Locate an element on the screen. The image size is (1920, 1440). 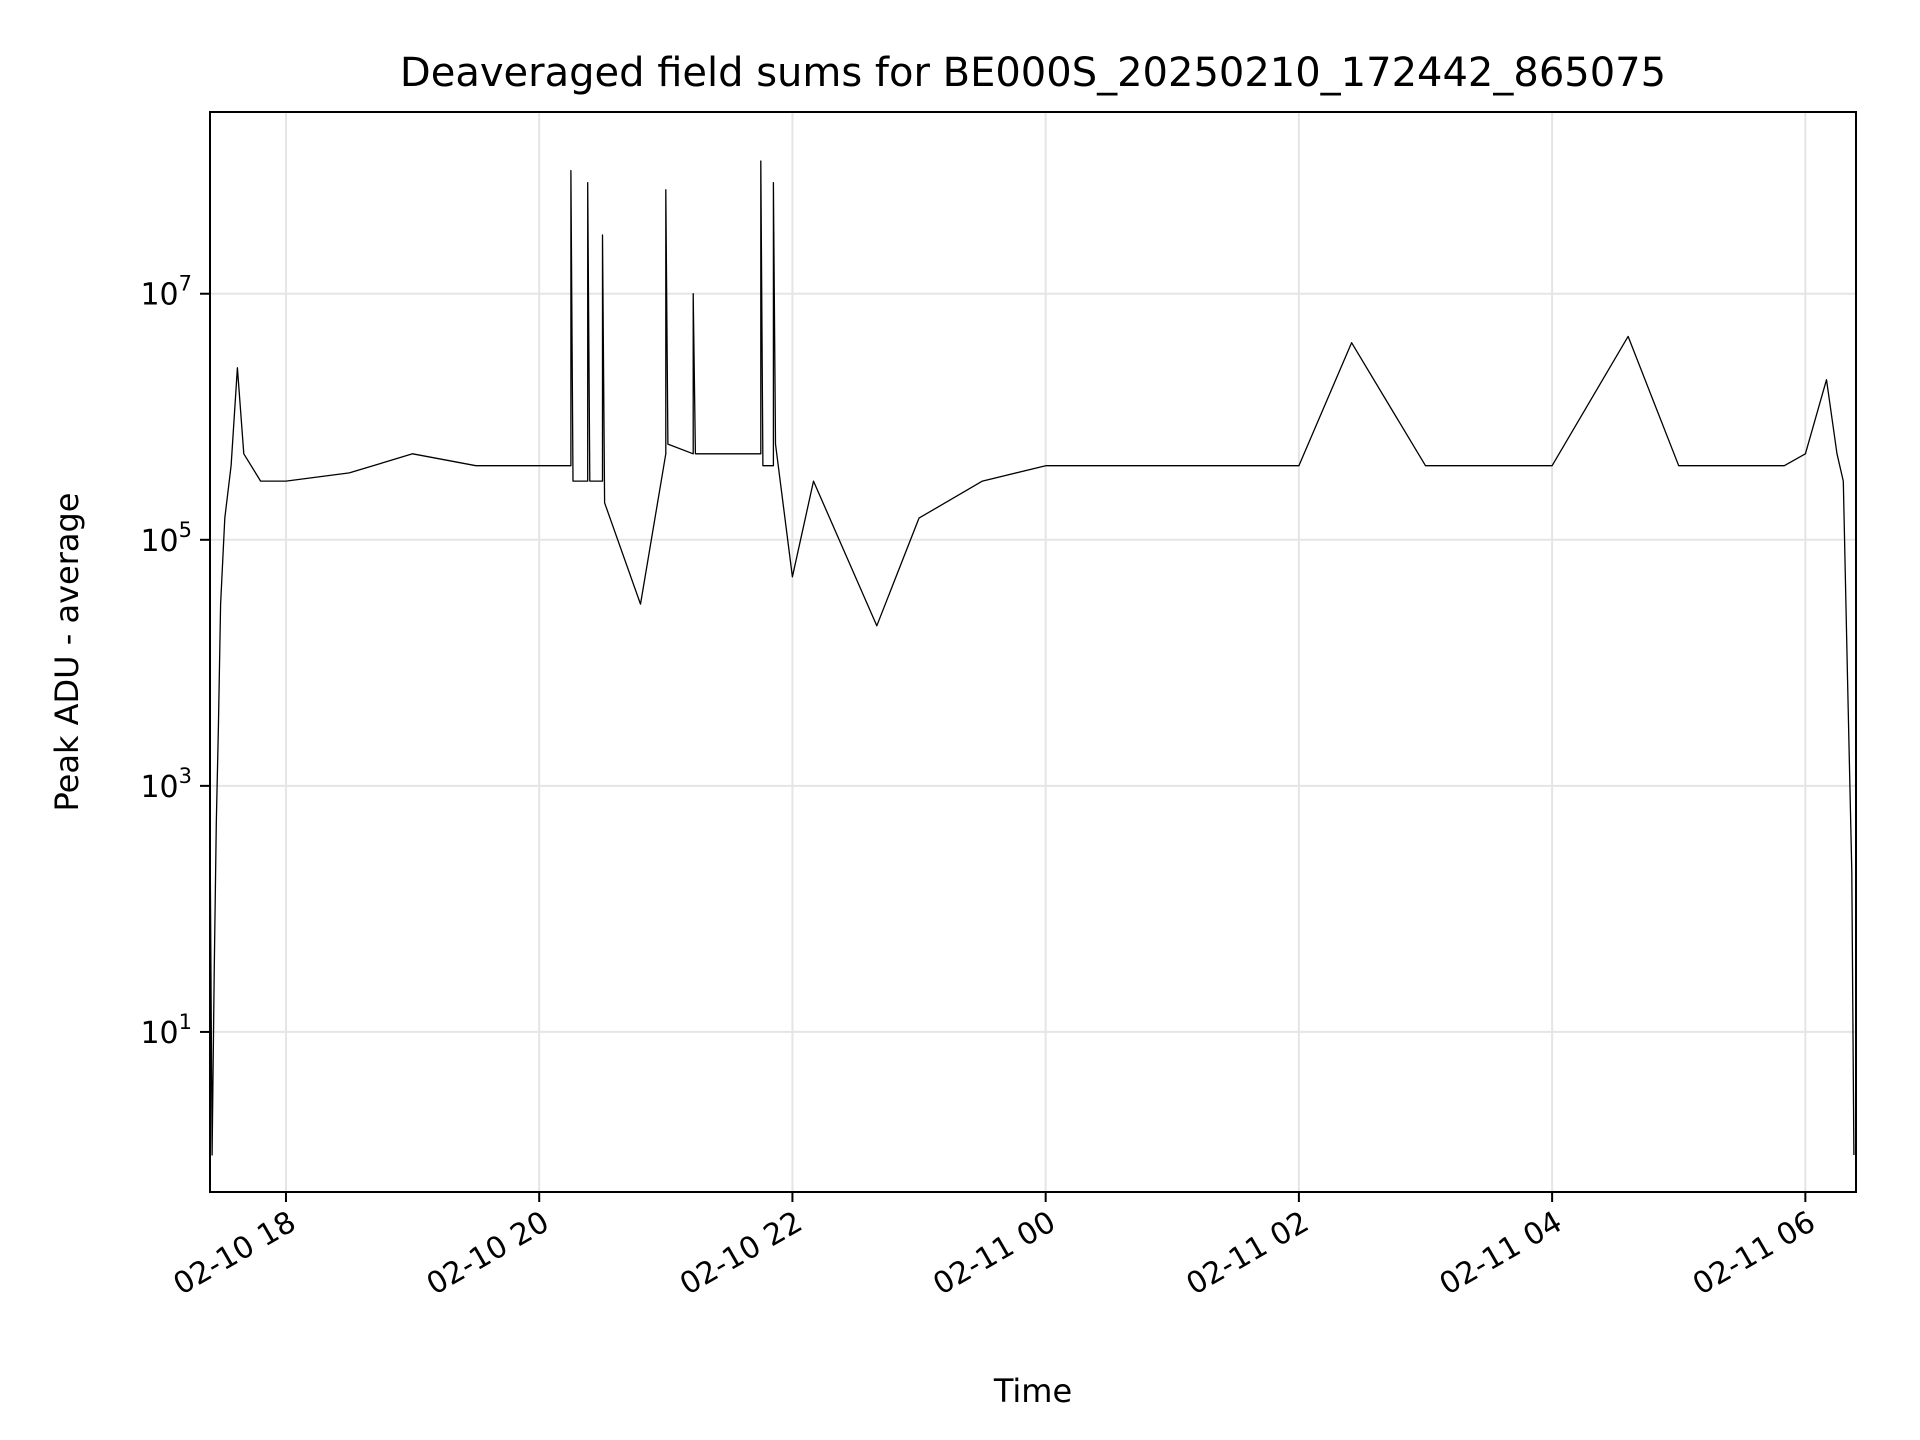
y-tick-label: 10⁷ is located at coordinates (166, 292).